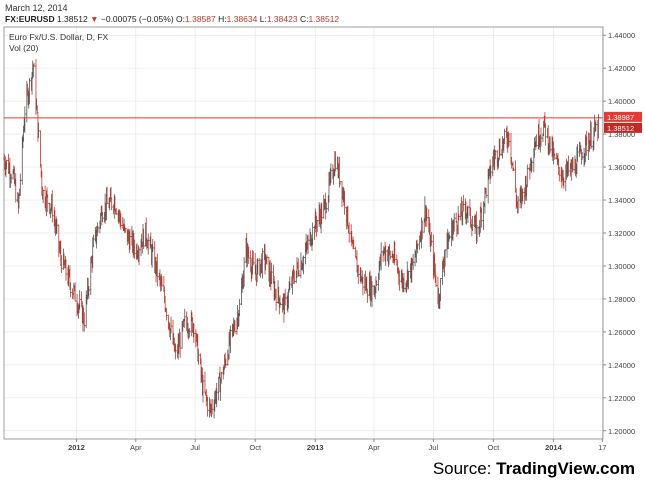 The height and width of the screenshot is (487, 645). I want to click on y-tick-label: 1.36000, so click(621, 167).